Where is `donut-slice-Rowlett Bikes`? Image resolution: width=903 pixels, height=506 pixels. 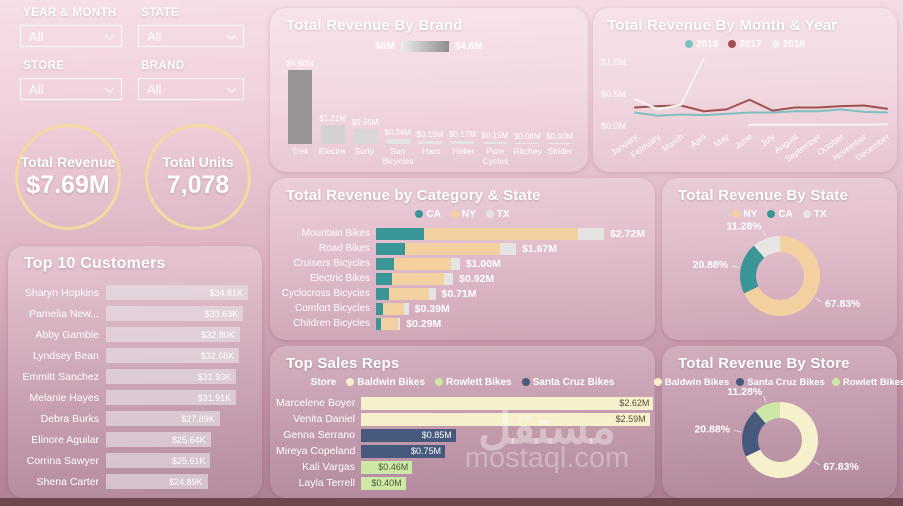
donut-slice-Rowlett Bikes is located at coordinates (767, 413).